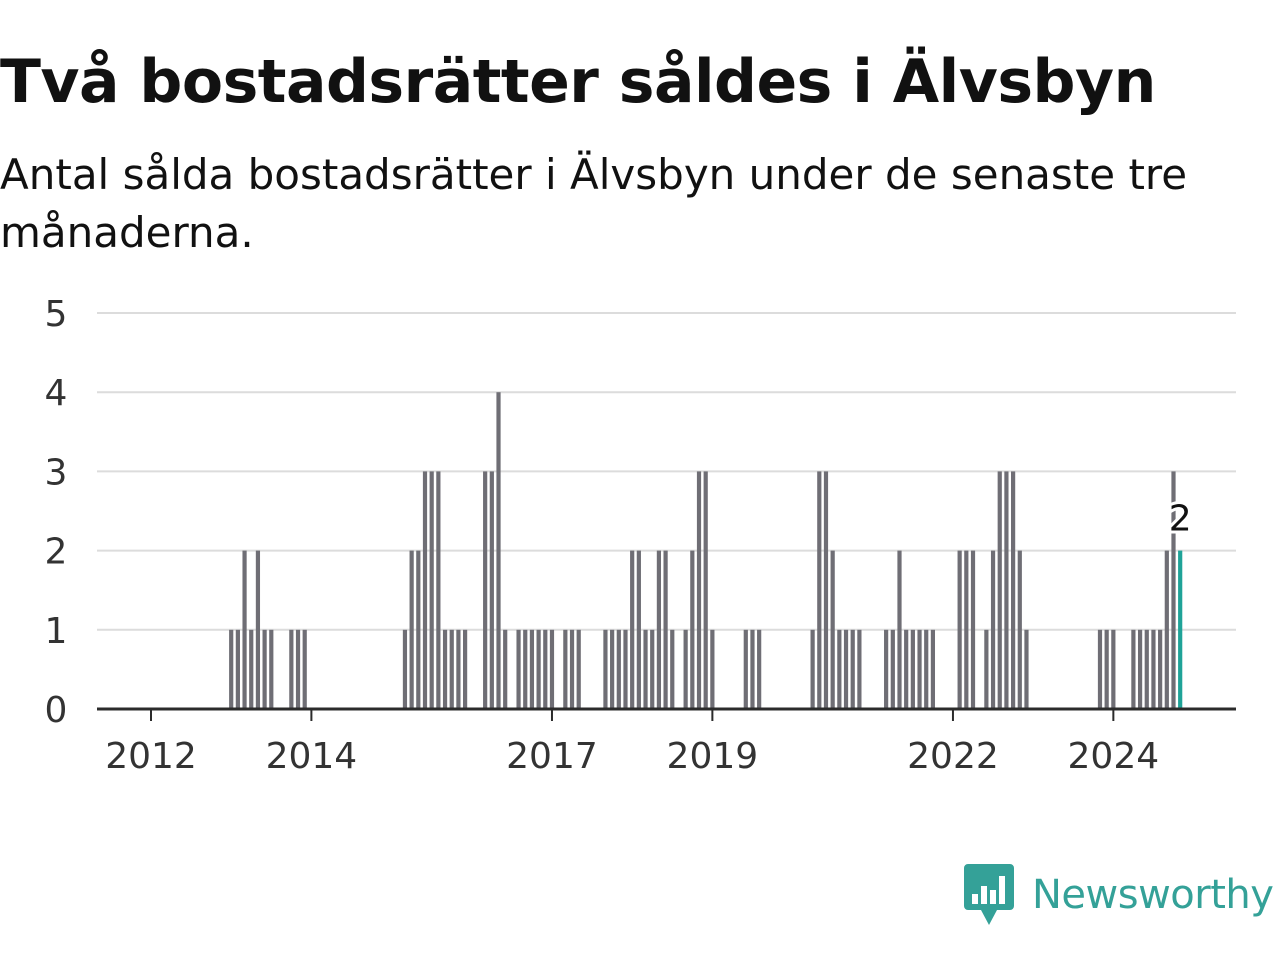 The height and width of the screenshot is (960, 1280). What do you see at coordinates (1114, 756) in the screenshot?
I see `x-tick-label: 2024` at bounding box center [1114, 756].